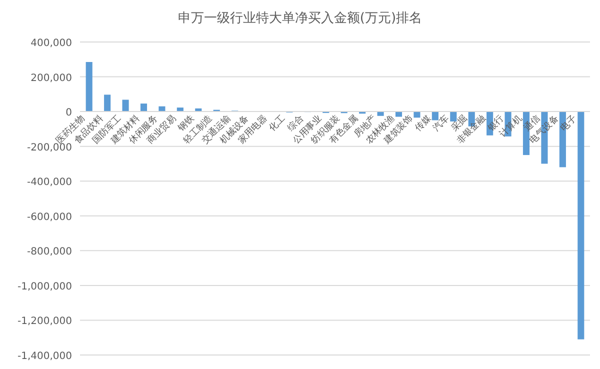 The width and height of the screenshot is (600, 369). What do you see at coordinates (51, 43) in the screenshot?
I see `y-tick-label: 400,000` at bounding box center [51, 43].